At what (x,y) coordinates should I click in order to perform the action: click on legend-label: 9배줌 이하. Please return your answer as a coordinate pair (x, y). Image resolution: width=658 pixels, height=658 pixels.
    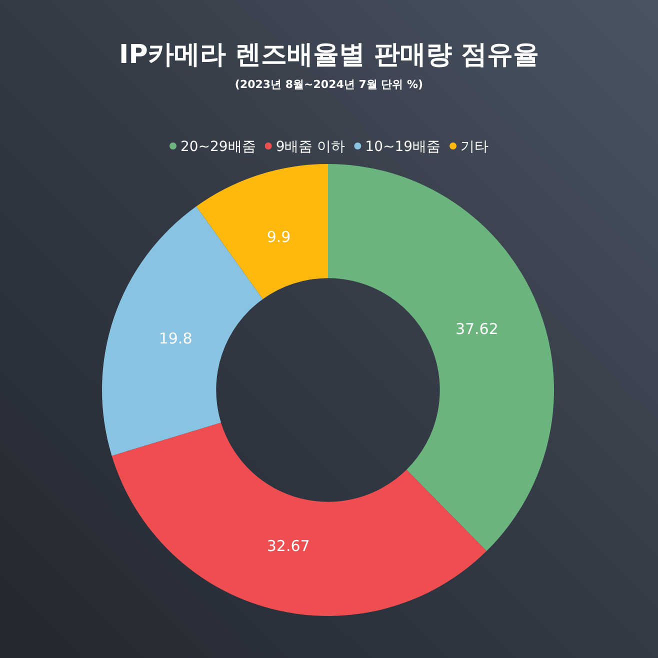
    Looking at the image, I should click on (311, 147).